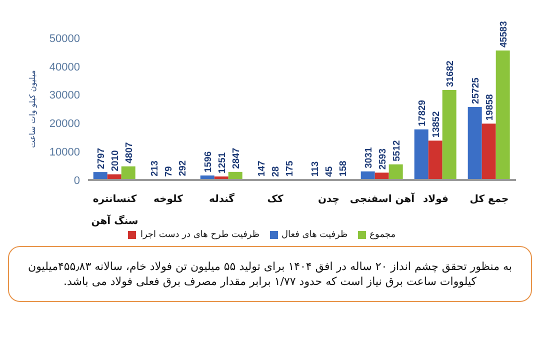 The width and height of the screenshot is (544, 354). What do you see at coordinates (236, 158) in the screenshot?
I see `data-label: 2847` at bounding box center [236, 158].